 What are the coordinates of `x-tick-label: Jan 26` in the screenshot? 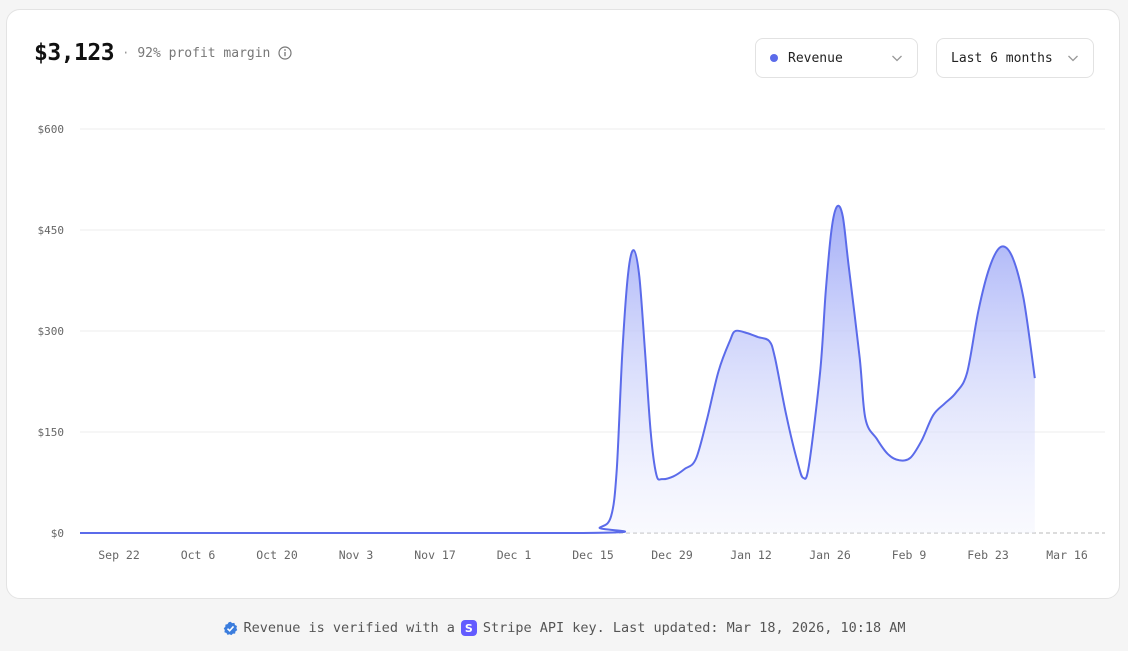 It's located at (830, 555).